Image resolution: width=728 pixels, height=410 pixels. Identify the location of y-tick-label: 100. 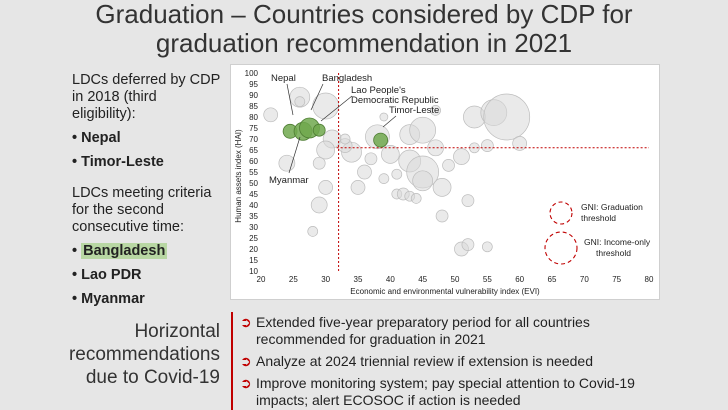
(252, 73).